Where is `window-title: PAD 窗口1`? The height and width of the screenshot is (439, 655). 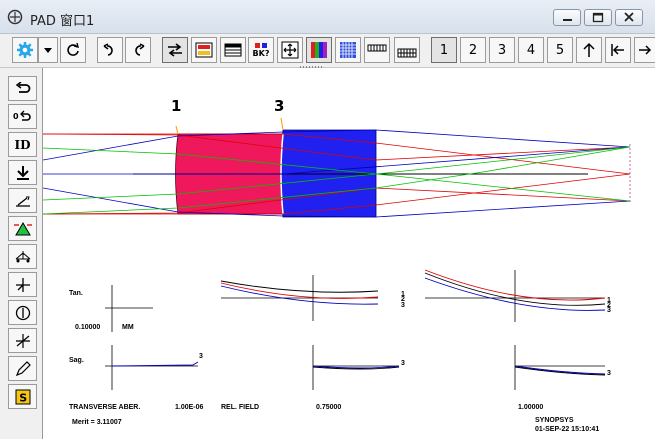 window-title: PAD 窗口1 is located at coordinates (62, 21).